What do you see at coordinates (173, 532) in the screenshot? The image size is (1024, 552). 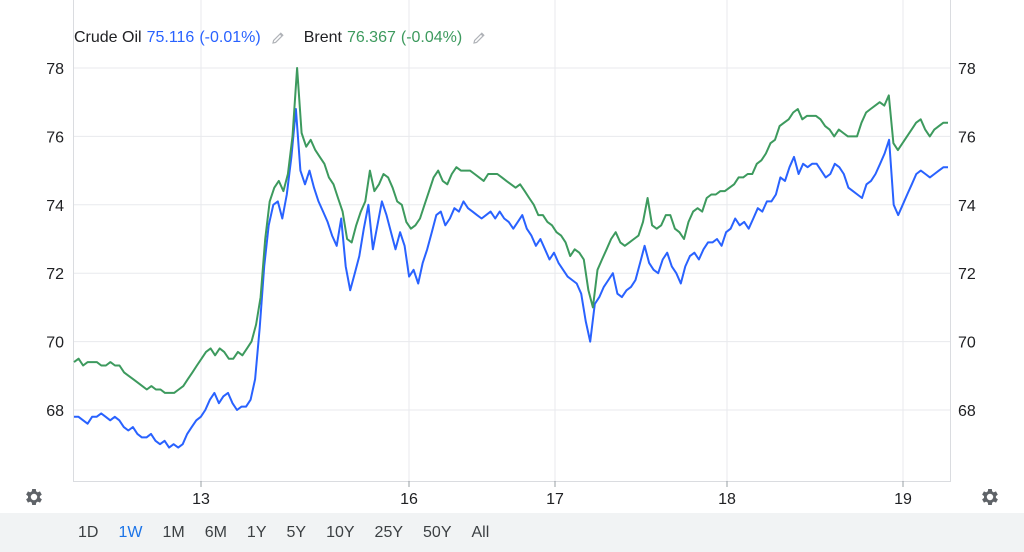 I see `range-button-1m: 1M` at bounding box center [173, 532].